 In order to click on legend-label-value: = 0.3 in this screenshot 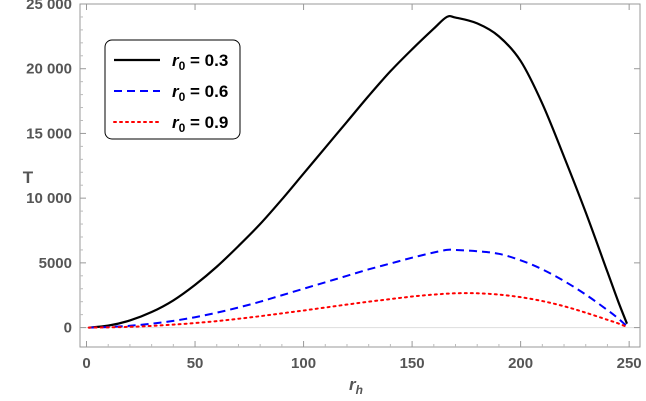, I will do `click(206, 60)`.